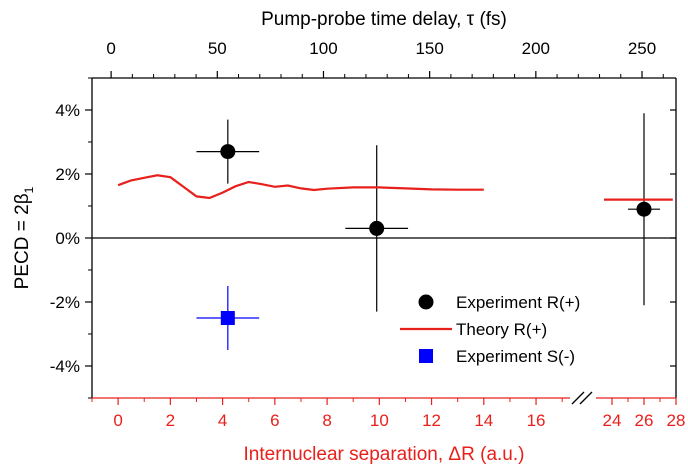 This screenshot has width=688, height=466. I want to click on bottom-tick-label: 4, so click(222, 420).